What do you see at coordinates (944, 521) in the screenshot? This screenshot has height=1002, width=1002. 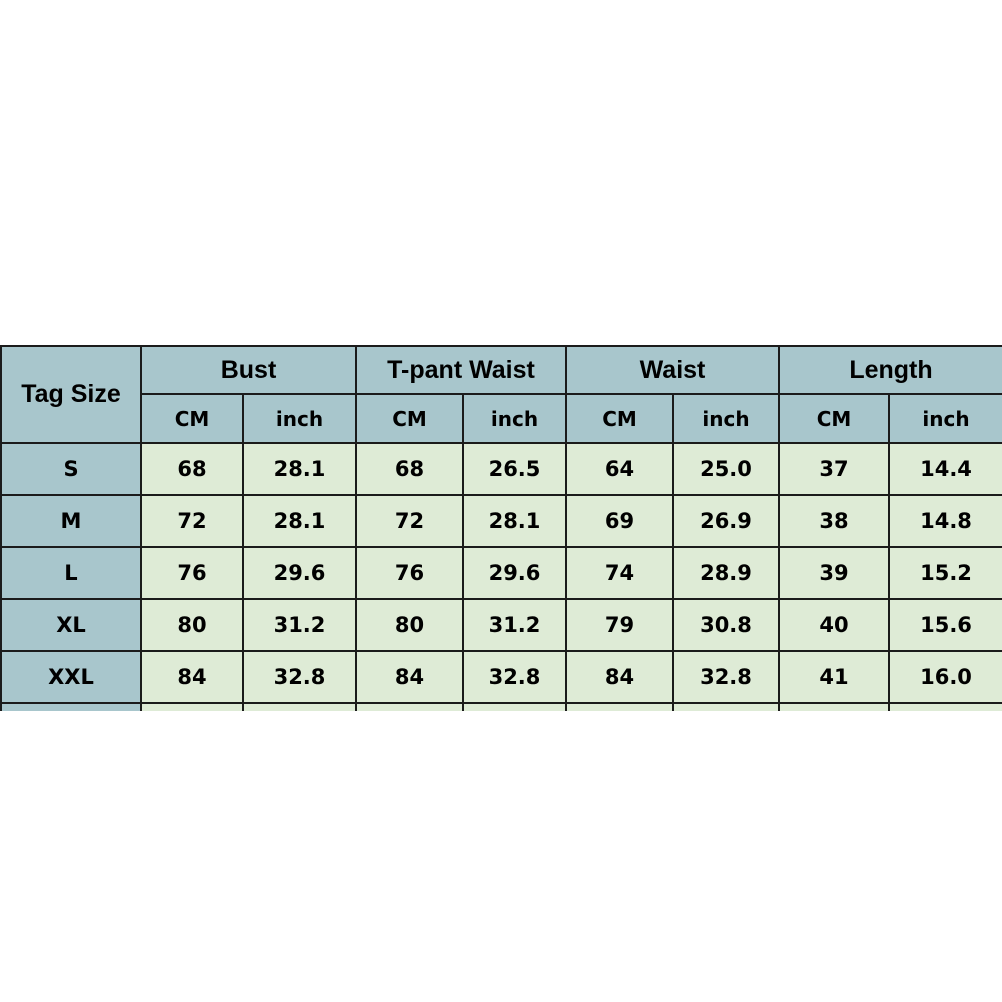 I see `value-cell: 14.8` at bounding box center [944, 521].